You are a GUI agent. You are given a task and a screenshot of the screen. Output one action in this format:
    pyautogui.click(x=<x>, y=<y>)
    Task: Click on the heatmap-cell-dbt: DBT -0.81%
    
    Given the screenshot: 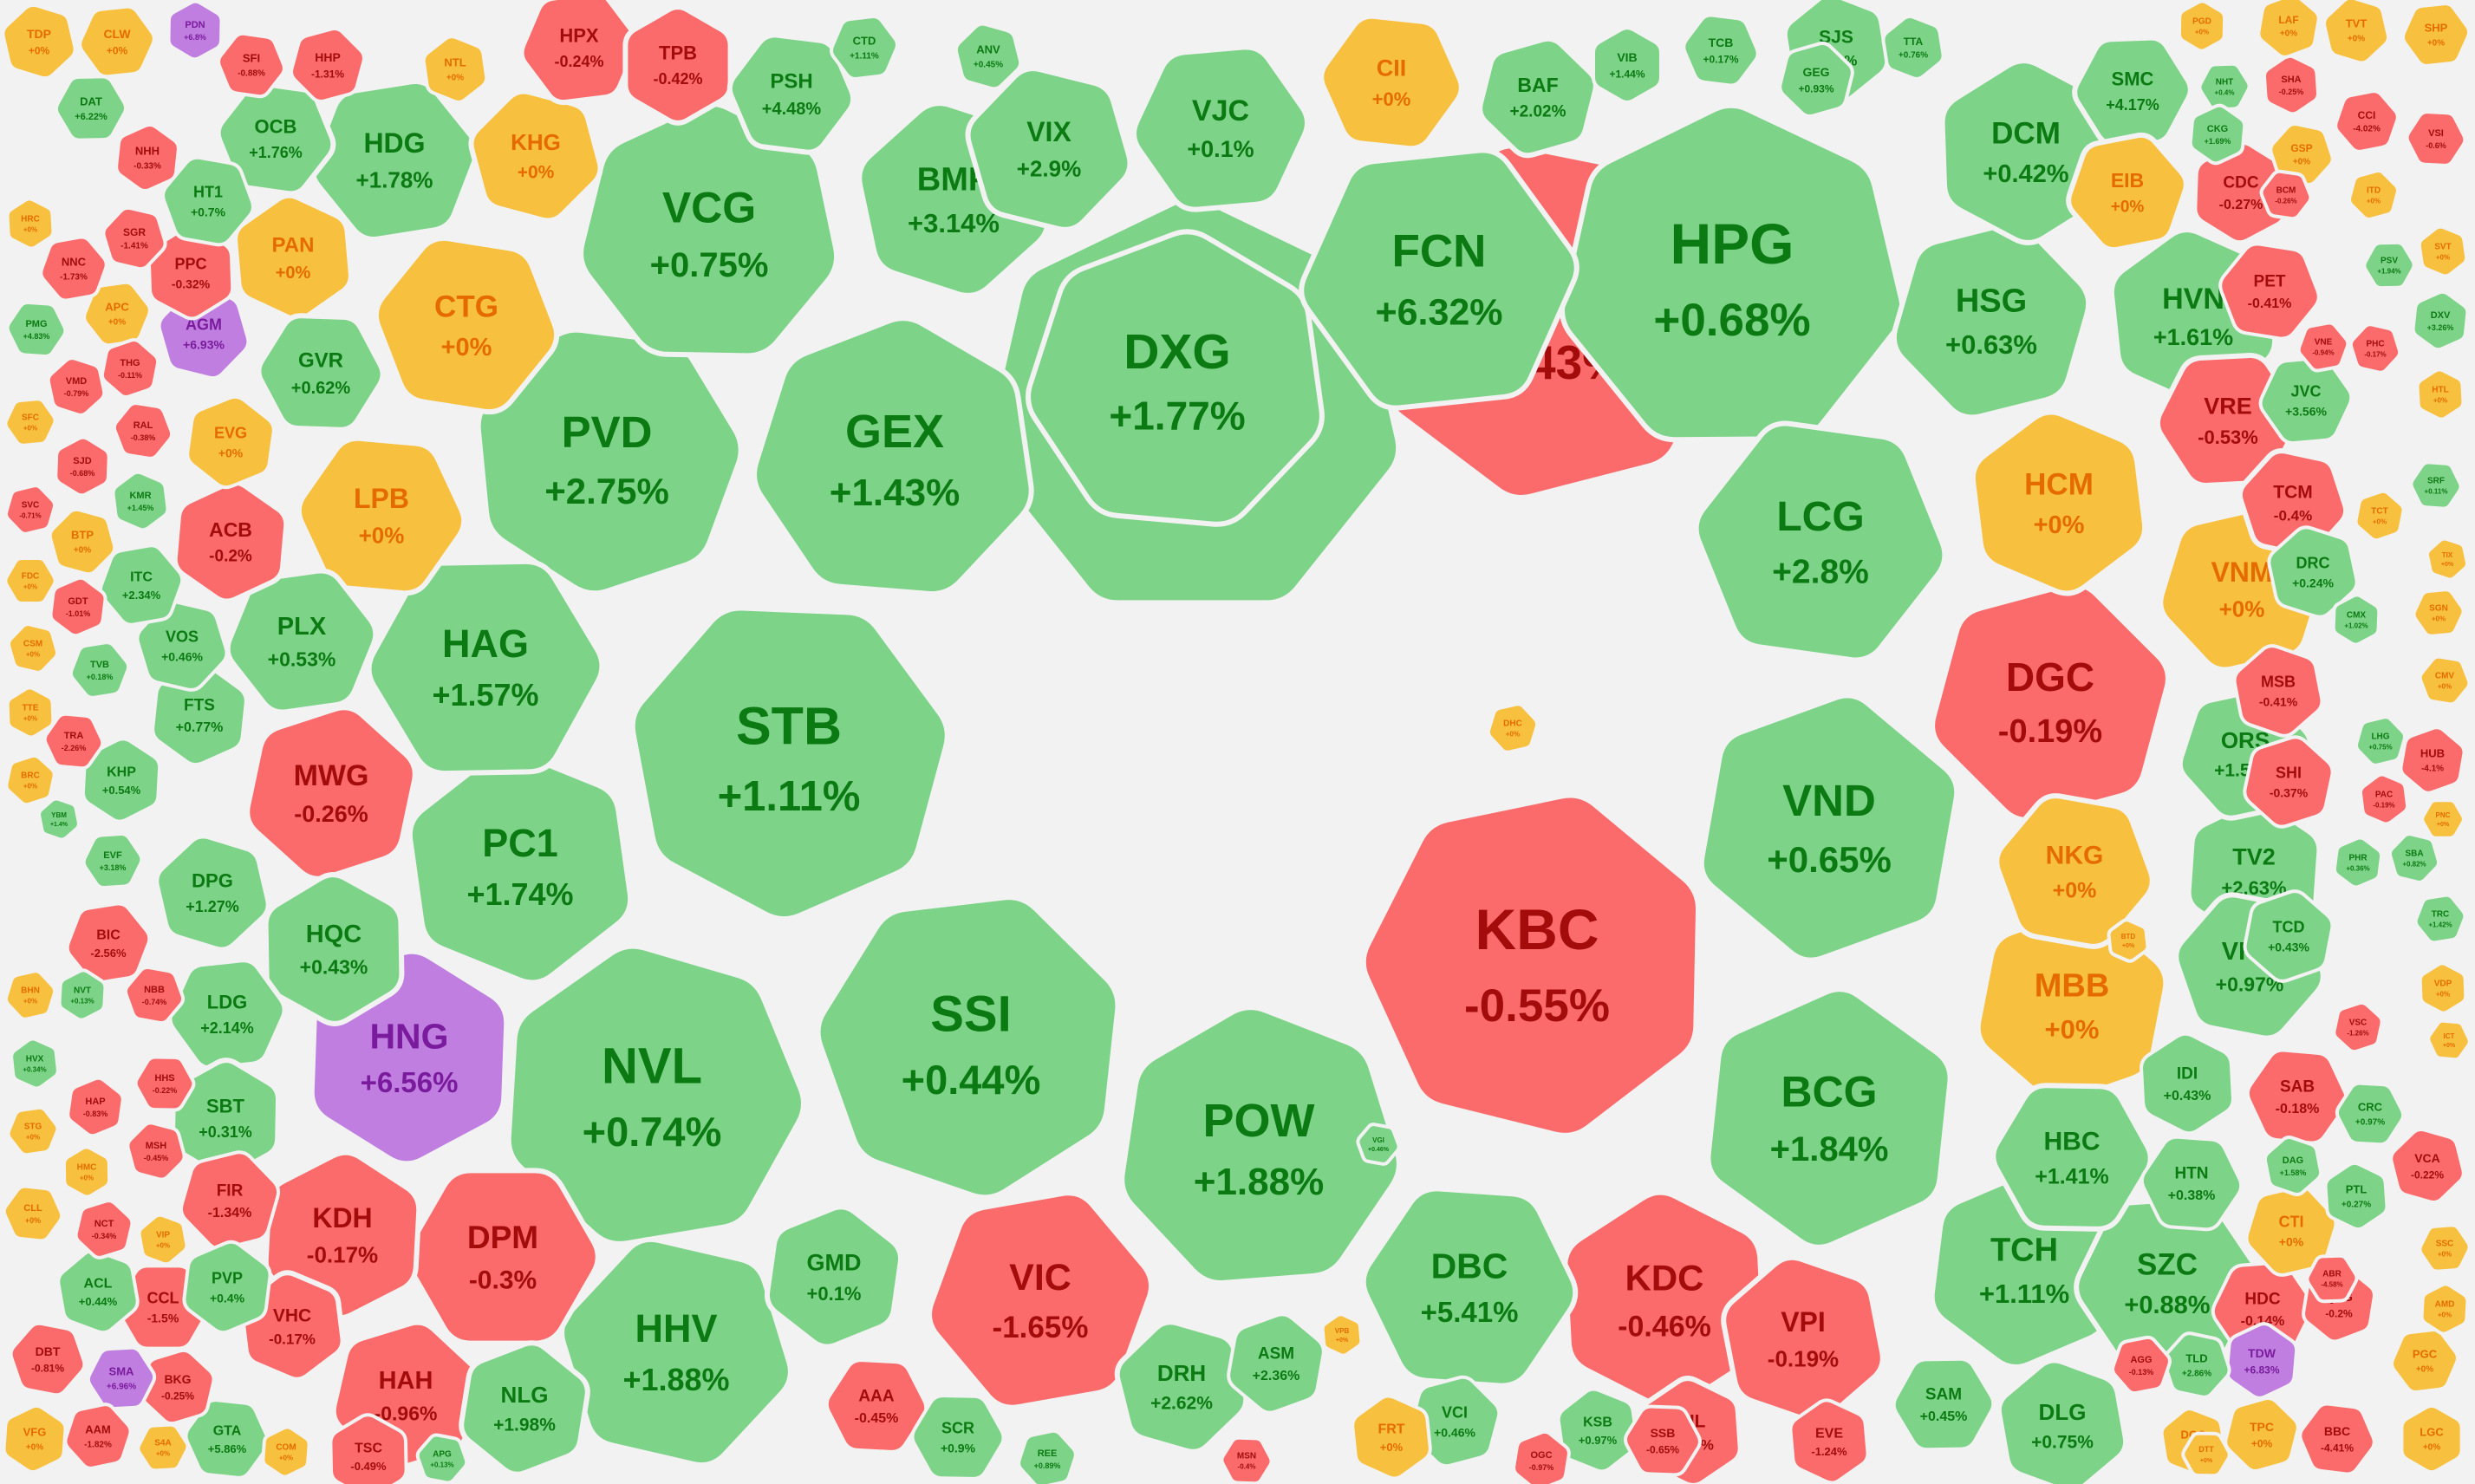 What is the action you would take?
    pyautogui.click(x=48, y=1359)
    